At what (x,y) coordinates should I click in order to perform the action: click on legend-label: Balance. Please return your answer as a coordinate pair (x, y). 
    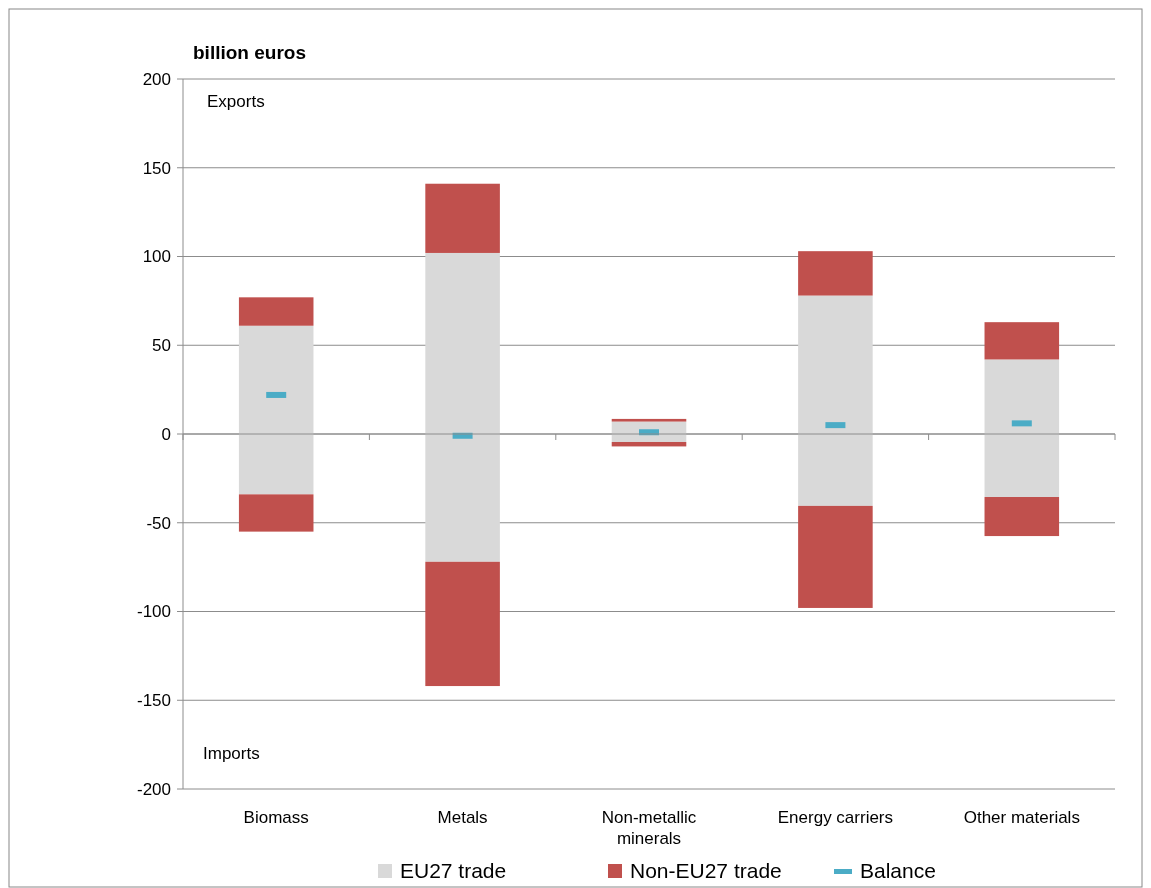
    Looking at the image, I should click on (898, 870).